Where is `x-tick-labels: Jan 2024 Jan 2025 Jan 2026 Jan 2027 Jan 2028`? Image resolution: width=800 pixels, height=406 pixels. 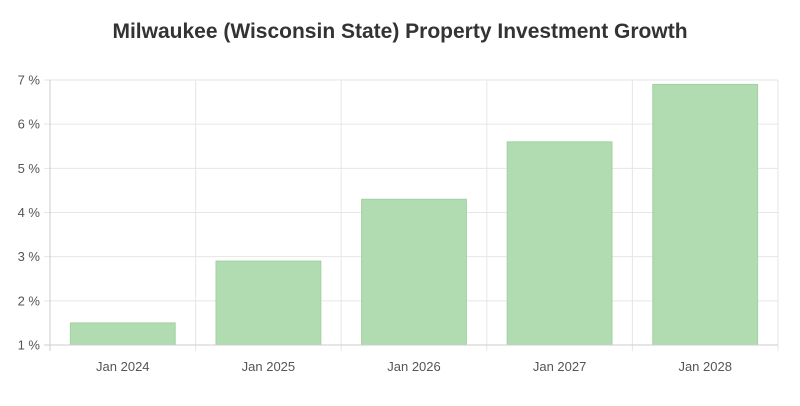 x-tick-labels: Jan 2024 Jan 2025 Jan 2026 Jan 2027 Jan 2028 is located at coordinates (414, 366).